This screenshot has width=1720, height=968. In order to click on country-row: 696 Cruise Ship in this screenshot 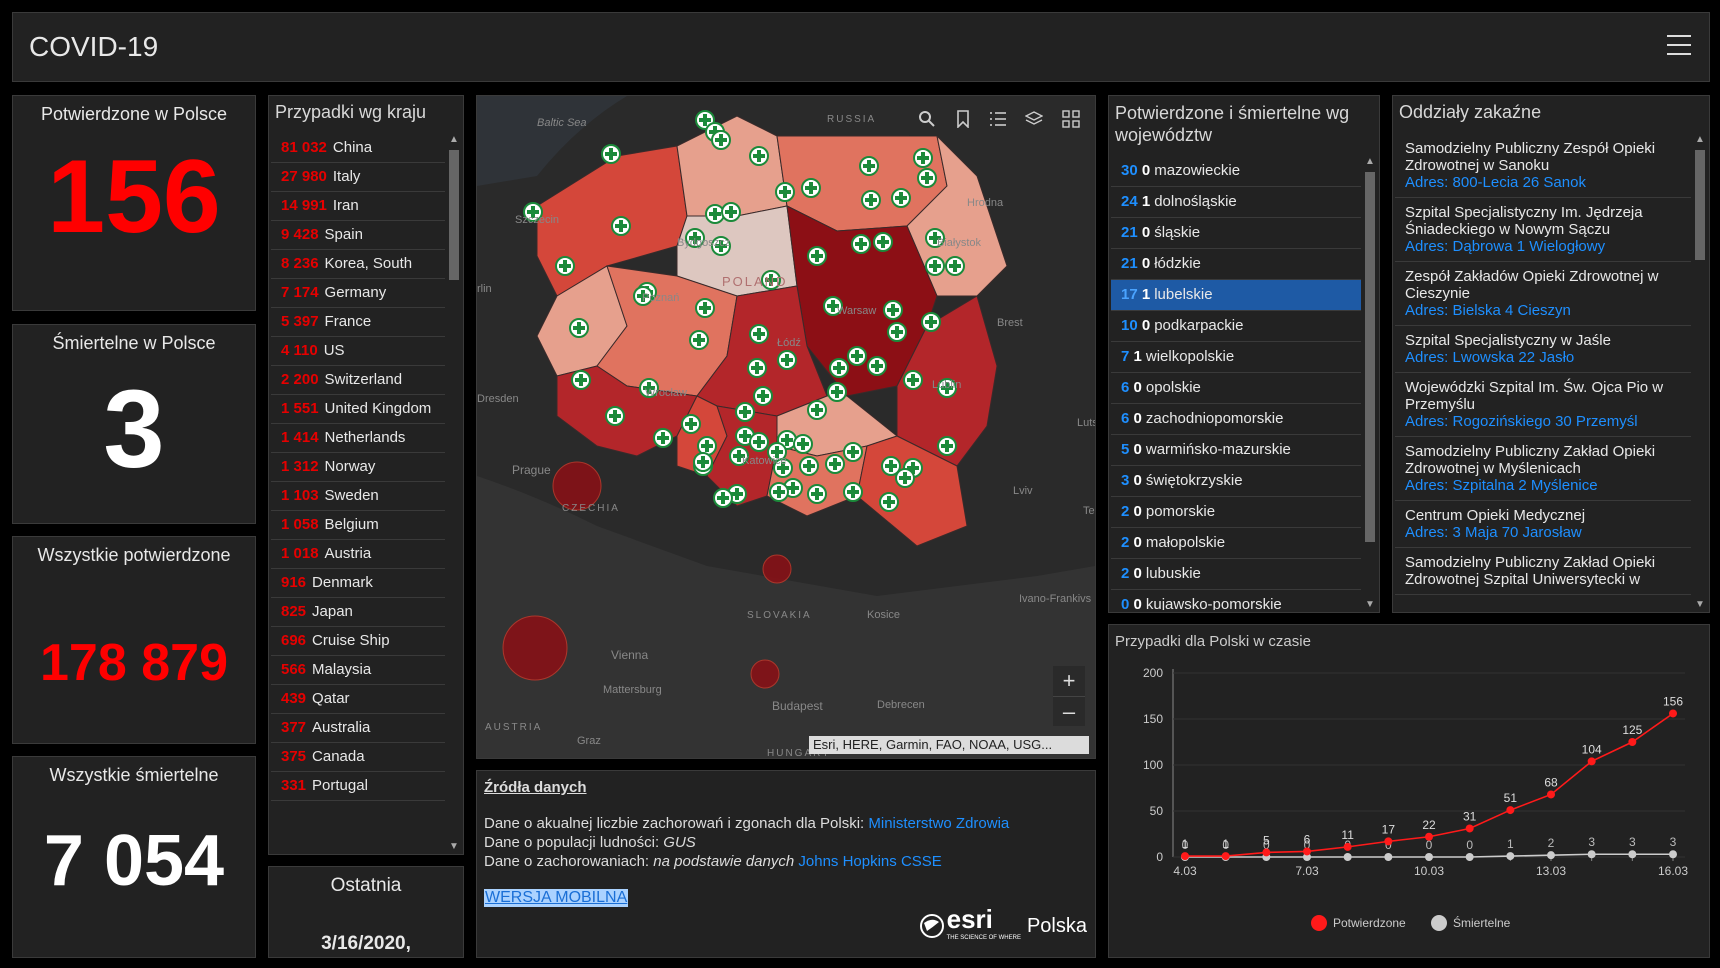, I will do `click(358, 641)`.